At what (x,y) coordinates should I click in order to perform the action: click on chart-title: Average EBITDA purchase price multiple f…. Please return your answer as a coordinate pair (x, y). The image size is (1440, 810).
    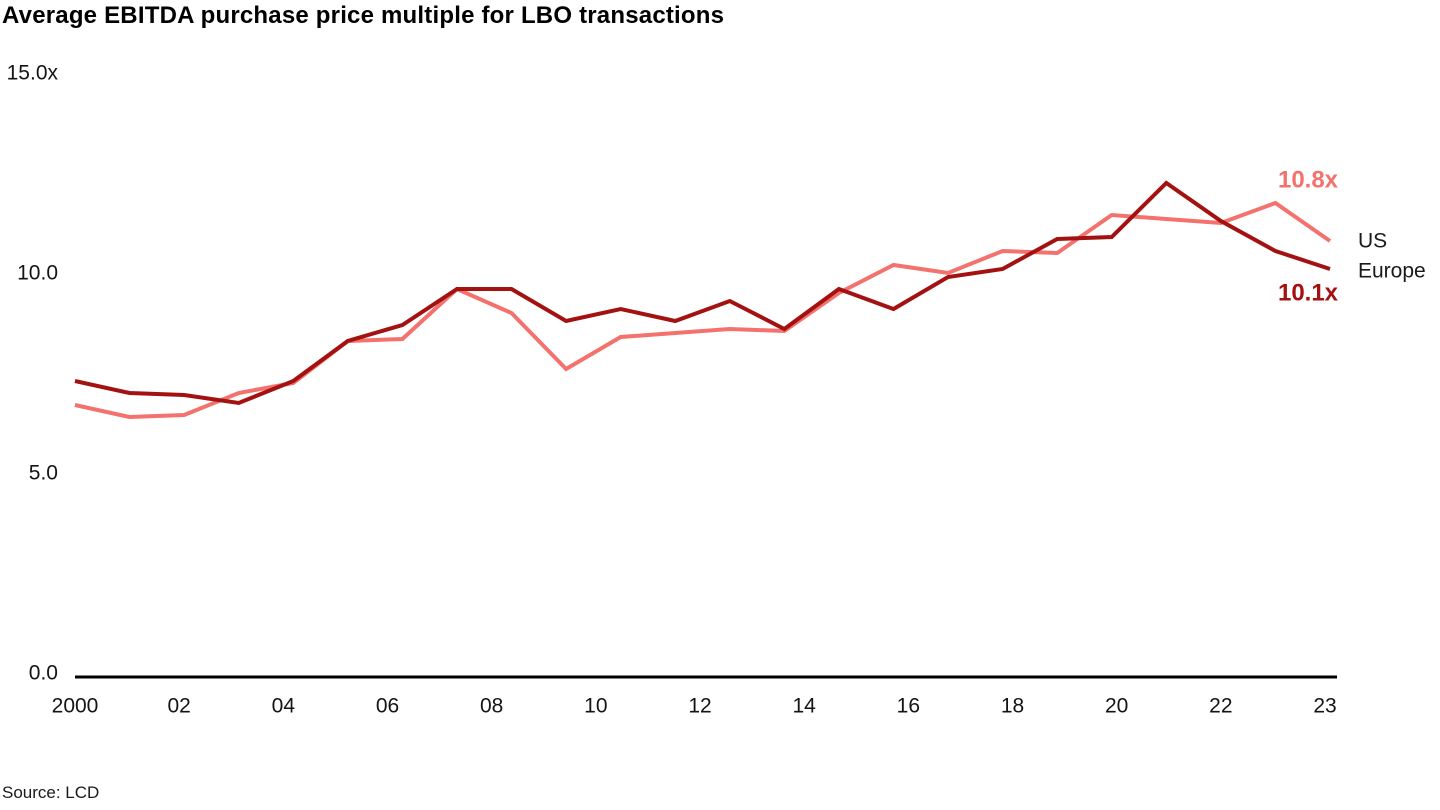
    Looking at the image, I should click on (363, 15).